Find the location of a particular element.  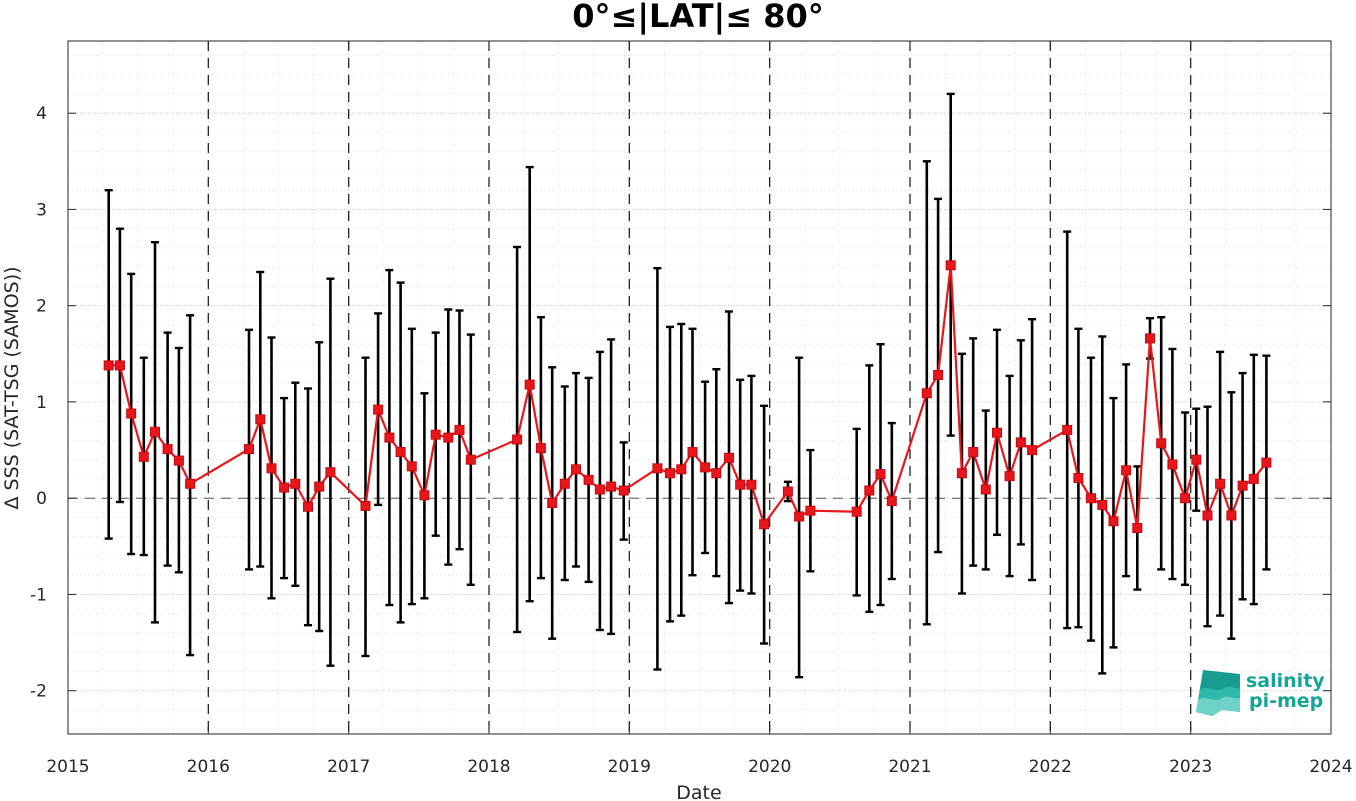

x-tick-label: 2021 is located at coordinates (909, 767).